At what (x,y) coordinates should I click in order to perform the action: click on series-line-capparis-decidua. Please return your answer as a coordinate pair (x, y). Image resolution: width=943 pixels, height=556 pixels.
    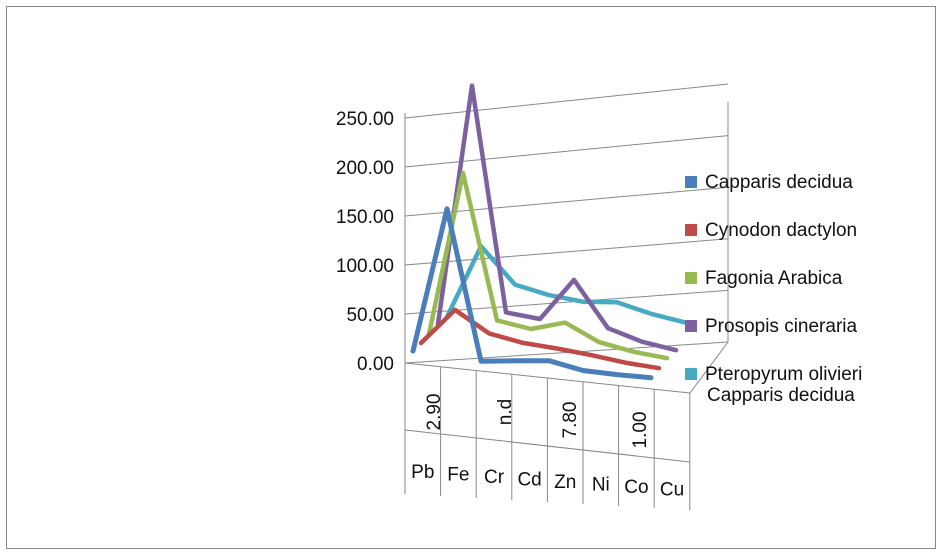
    Looking at the image, I should click on (532, 293).